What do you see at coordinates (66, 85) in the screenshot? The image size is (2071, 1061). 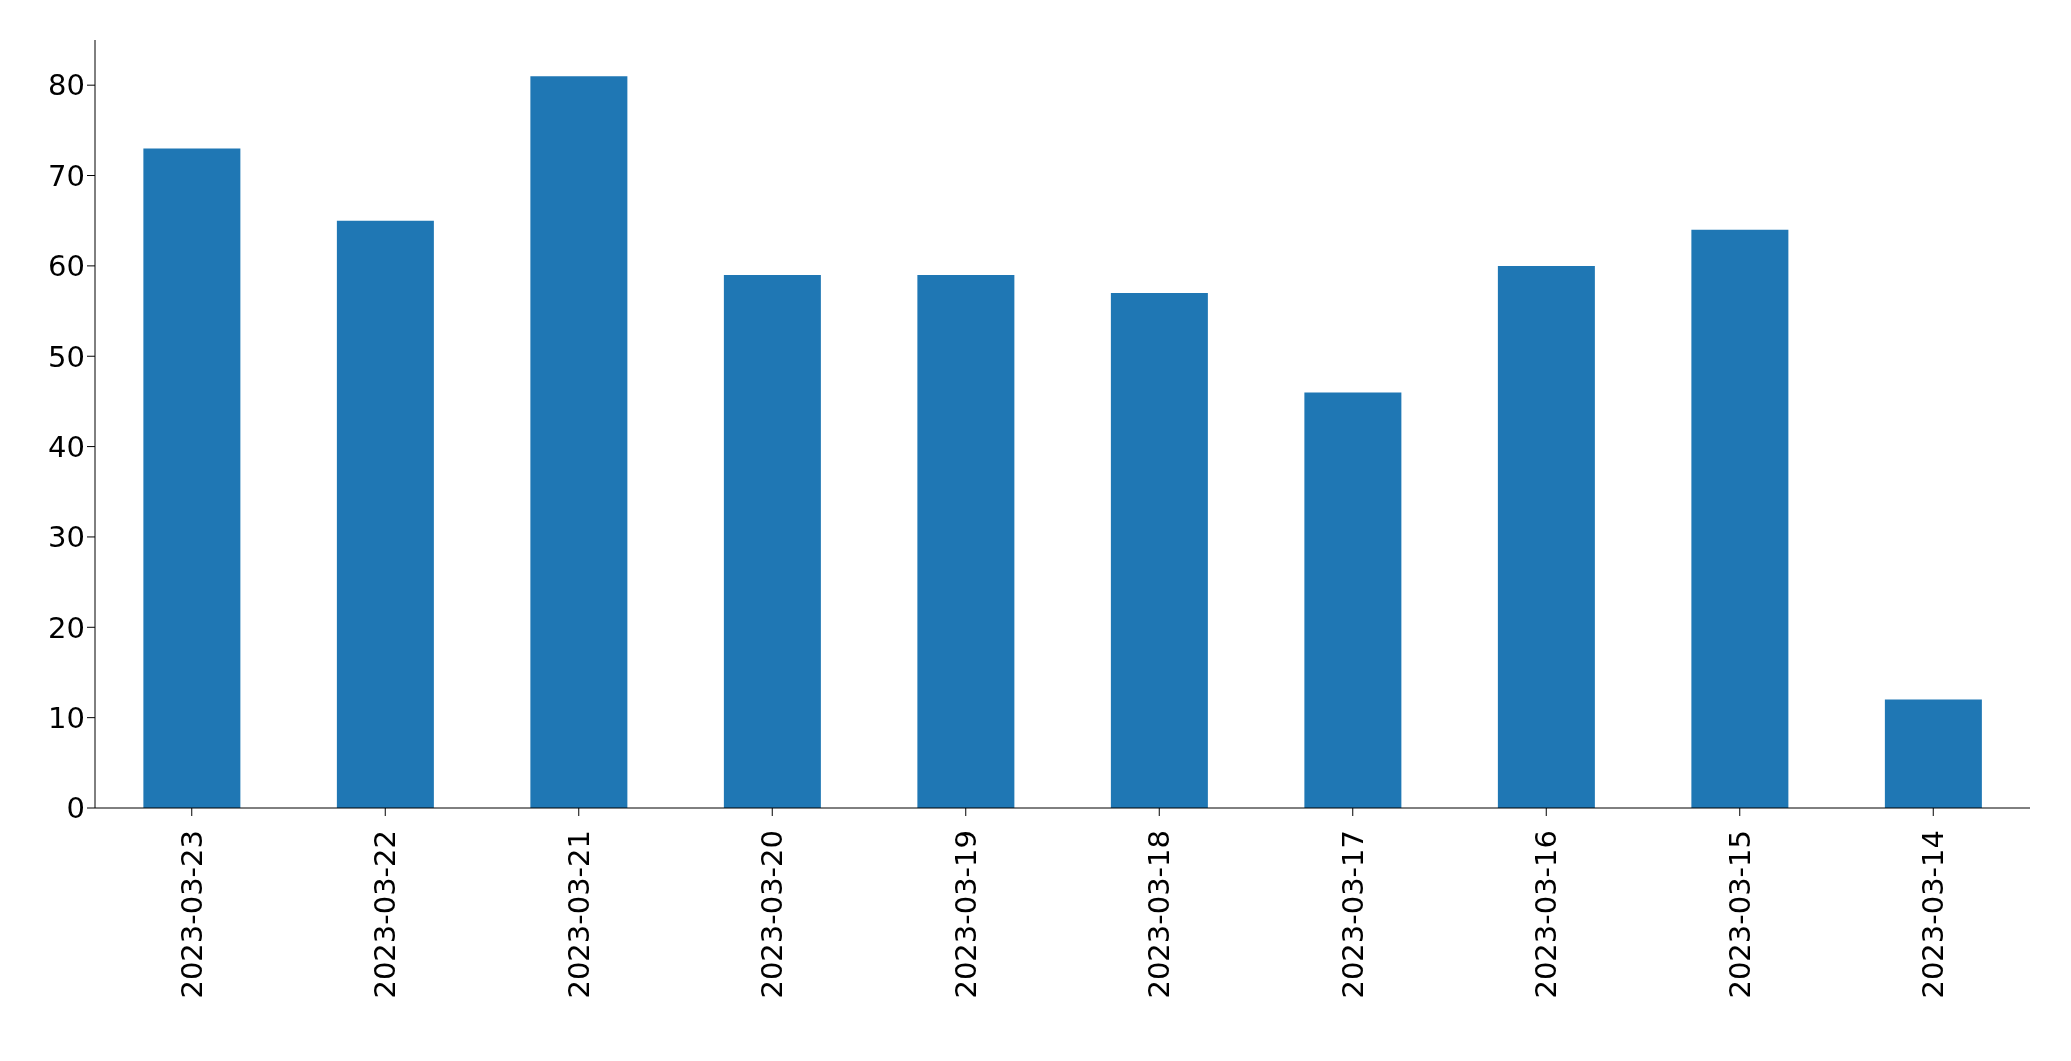 I see `y-tick-label: 80` at bounding box center [66, 85].